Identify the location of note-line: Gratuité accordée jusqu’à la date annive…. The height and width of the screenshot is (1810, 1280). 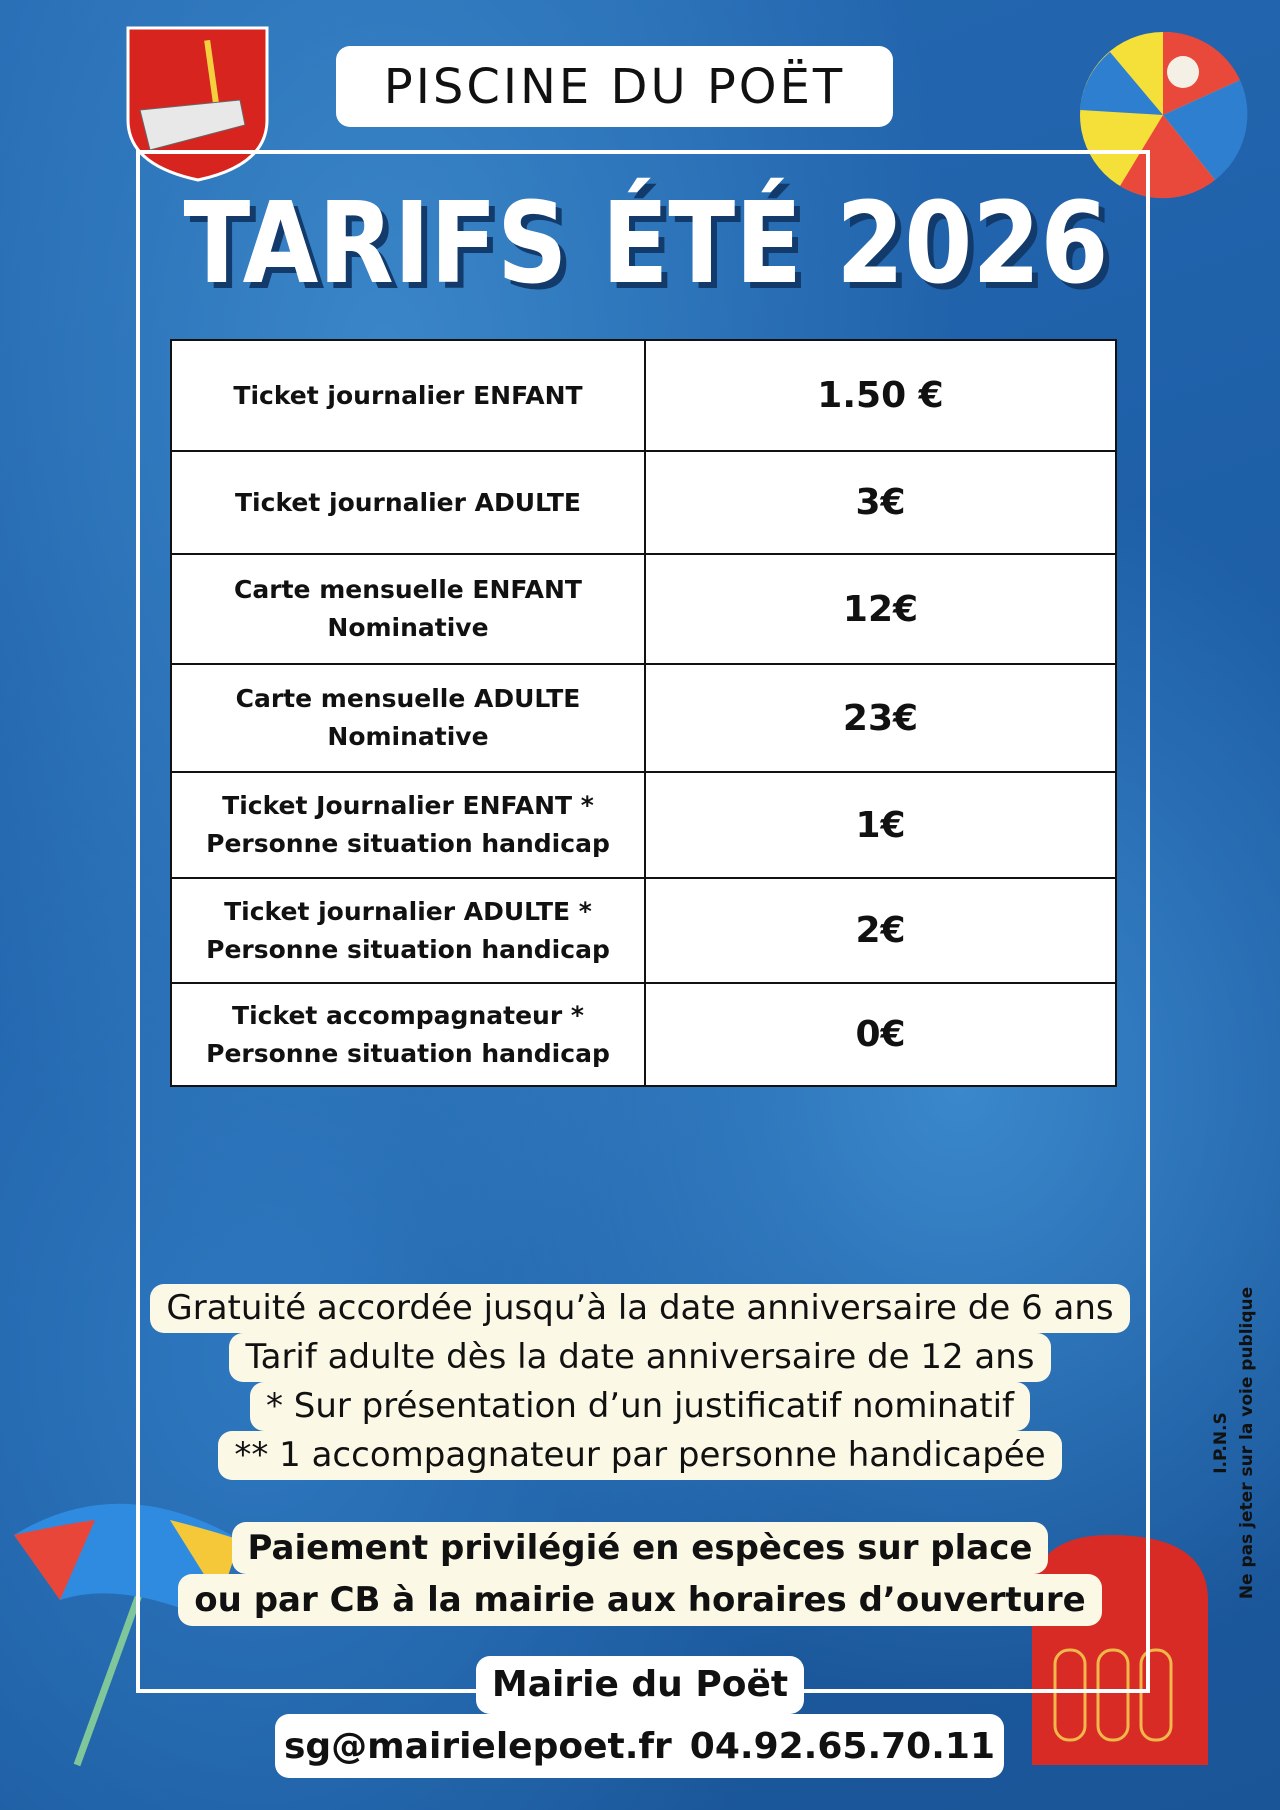
(640, 1308).